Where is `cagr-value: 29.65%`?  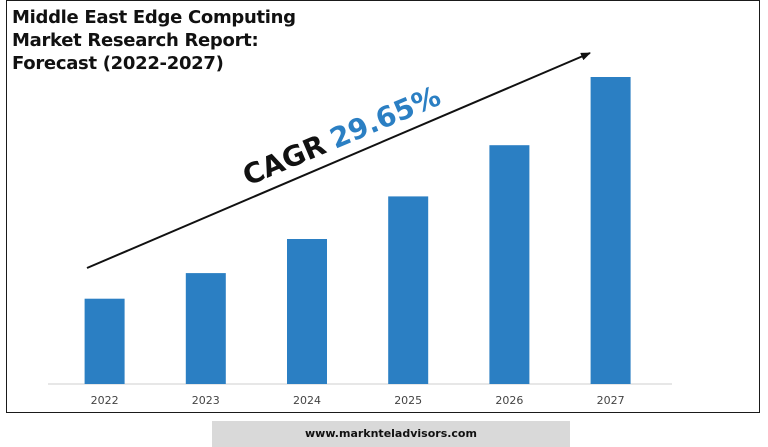
cagr-value: 29.65% is located at coordinates (385, 117).